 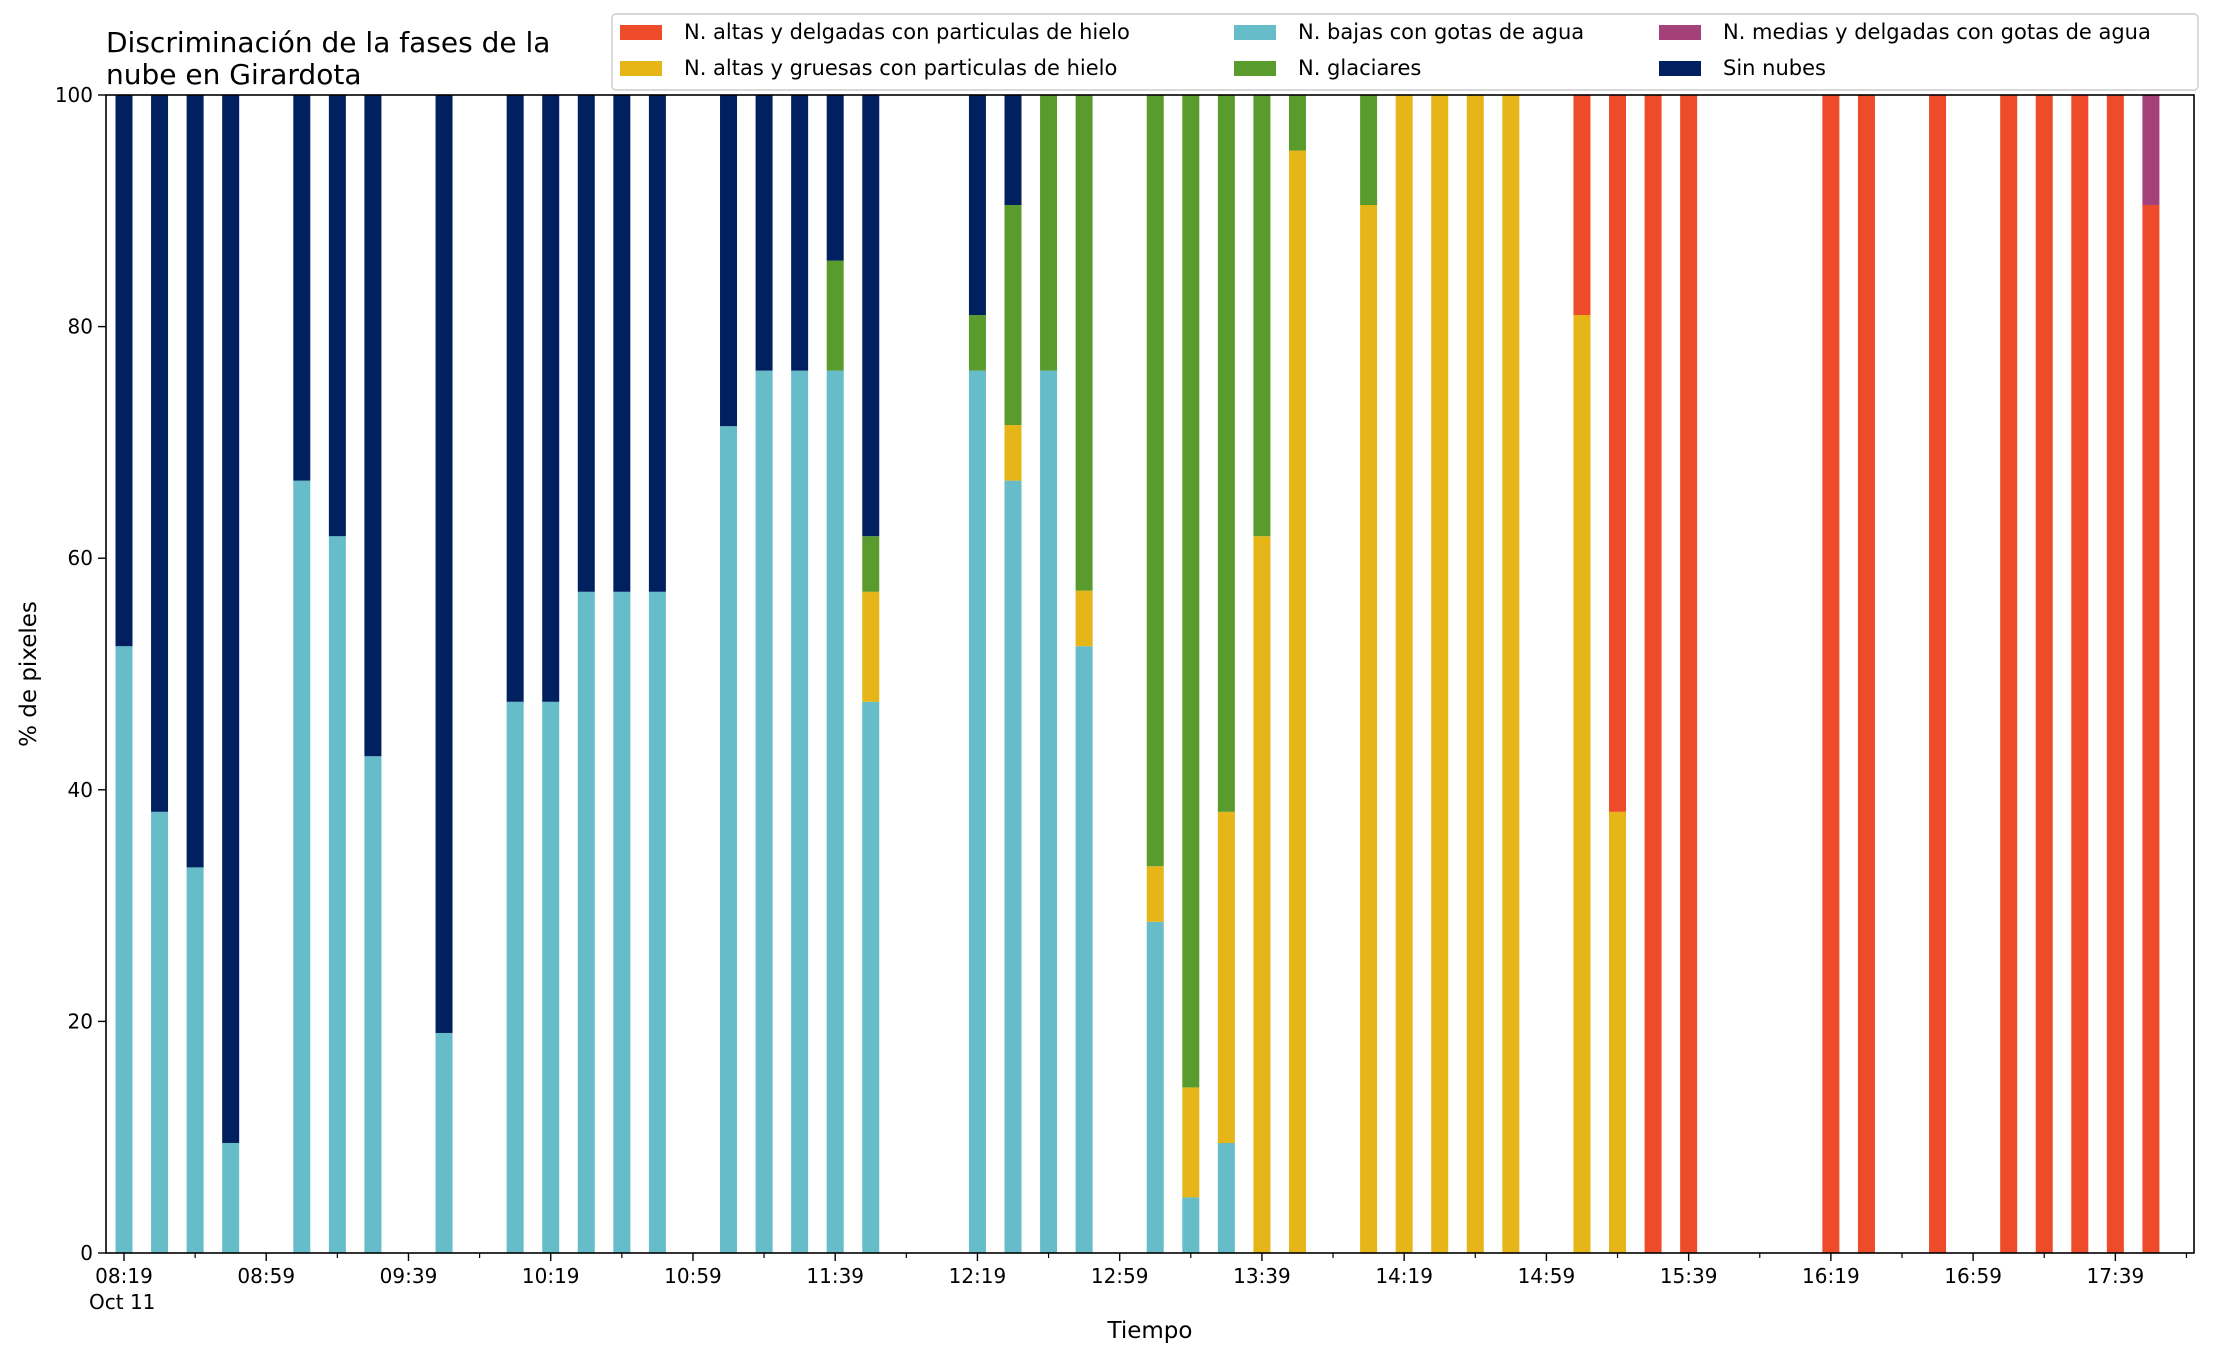 What do you see at coordinates (80, 327) in the screenshot?
I see `y-tick-label-4: 80` at bounding box center [80, 327].